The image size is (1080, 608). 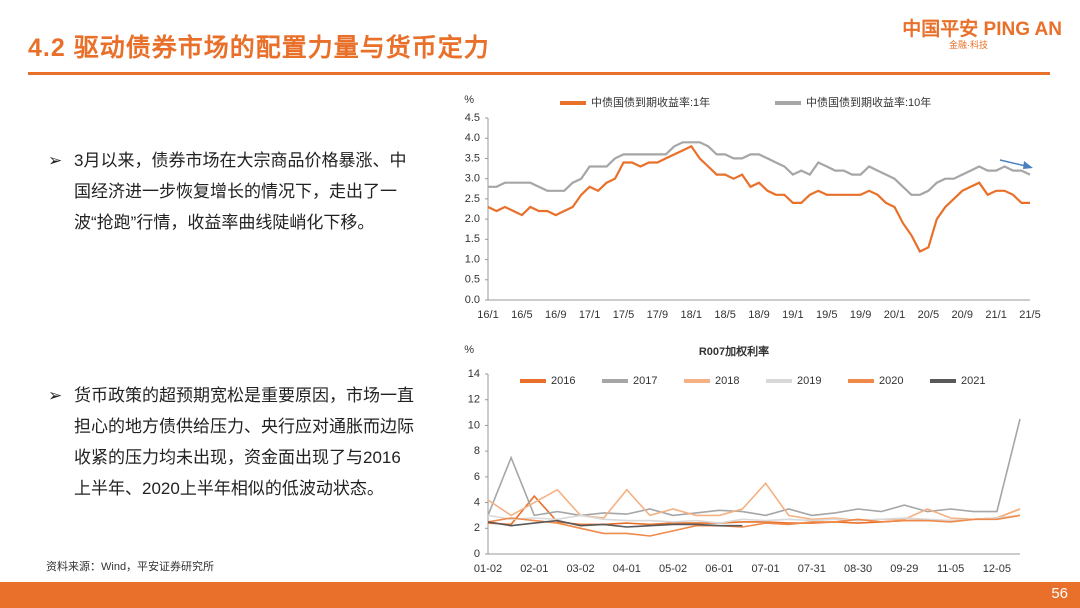 I want to click on x-tick-label: 07-31, so click(x=812, y=569).